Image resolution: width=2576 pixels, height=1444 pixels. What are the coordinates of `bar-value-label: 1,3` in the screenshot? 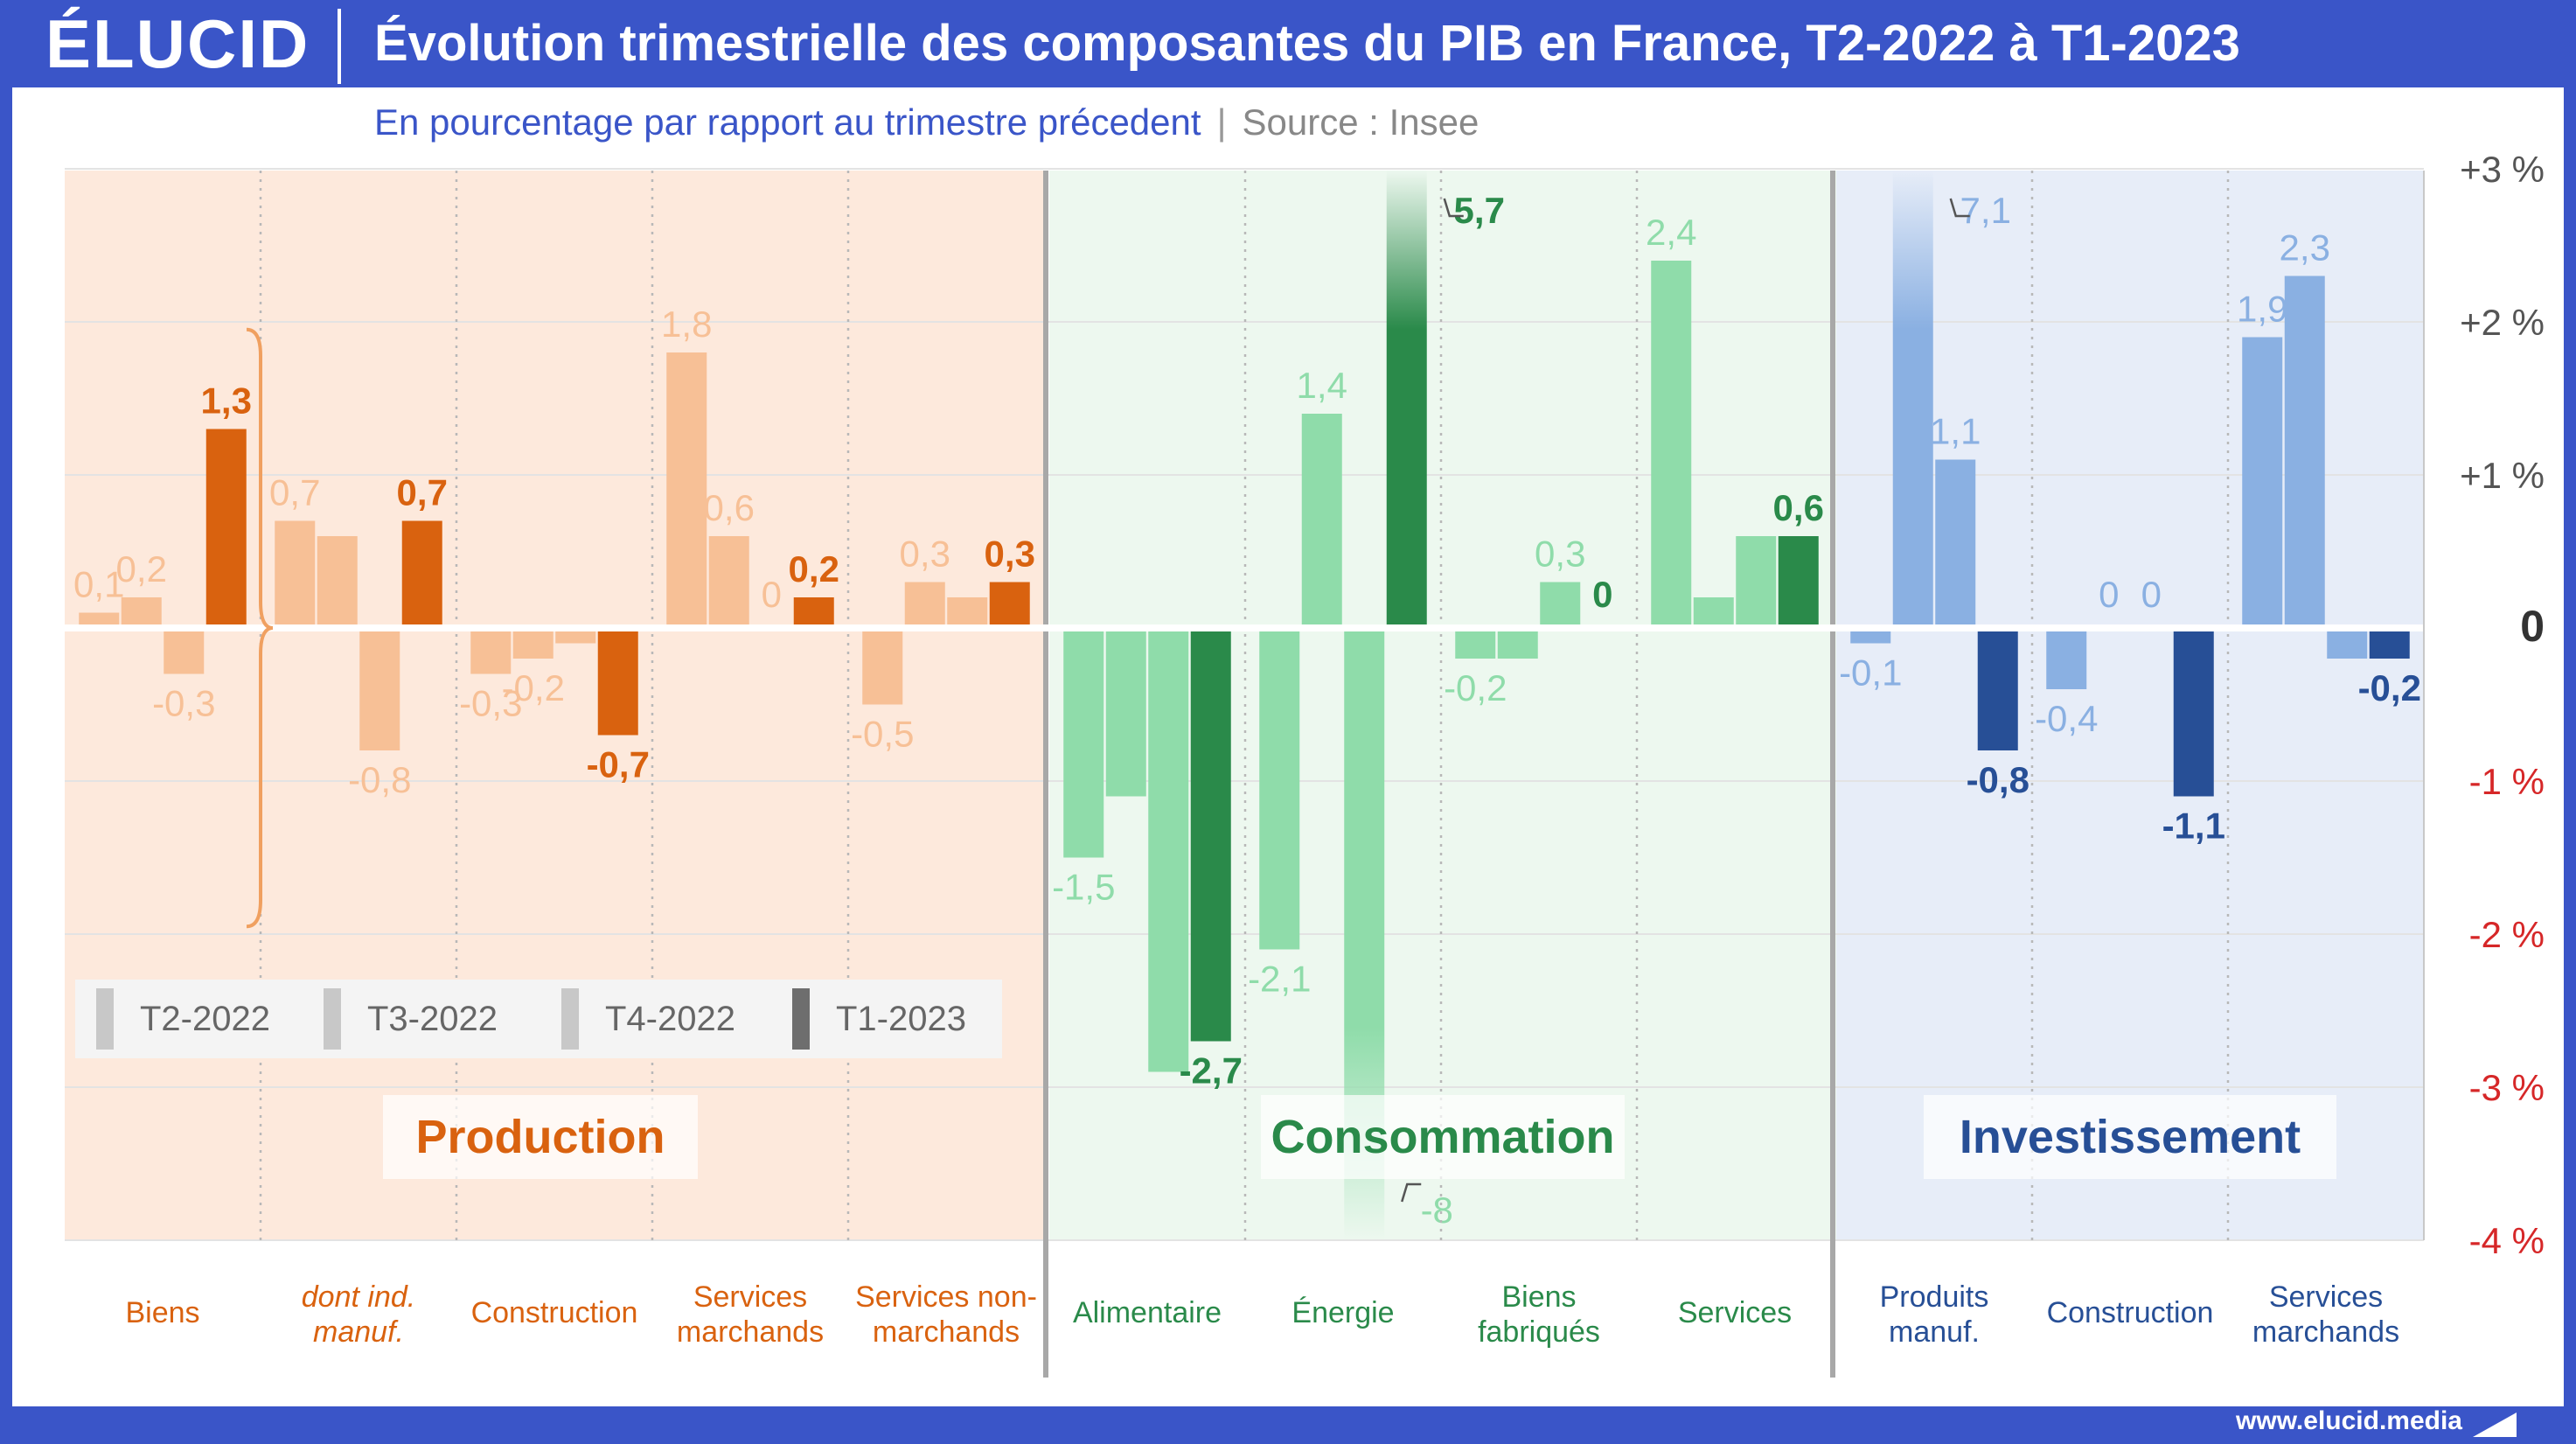 It's located at (226, 401).